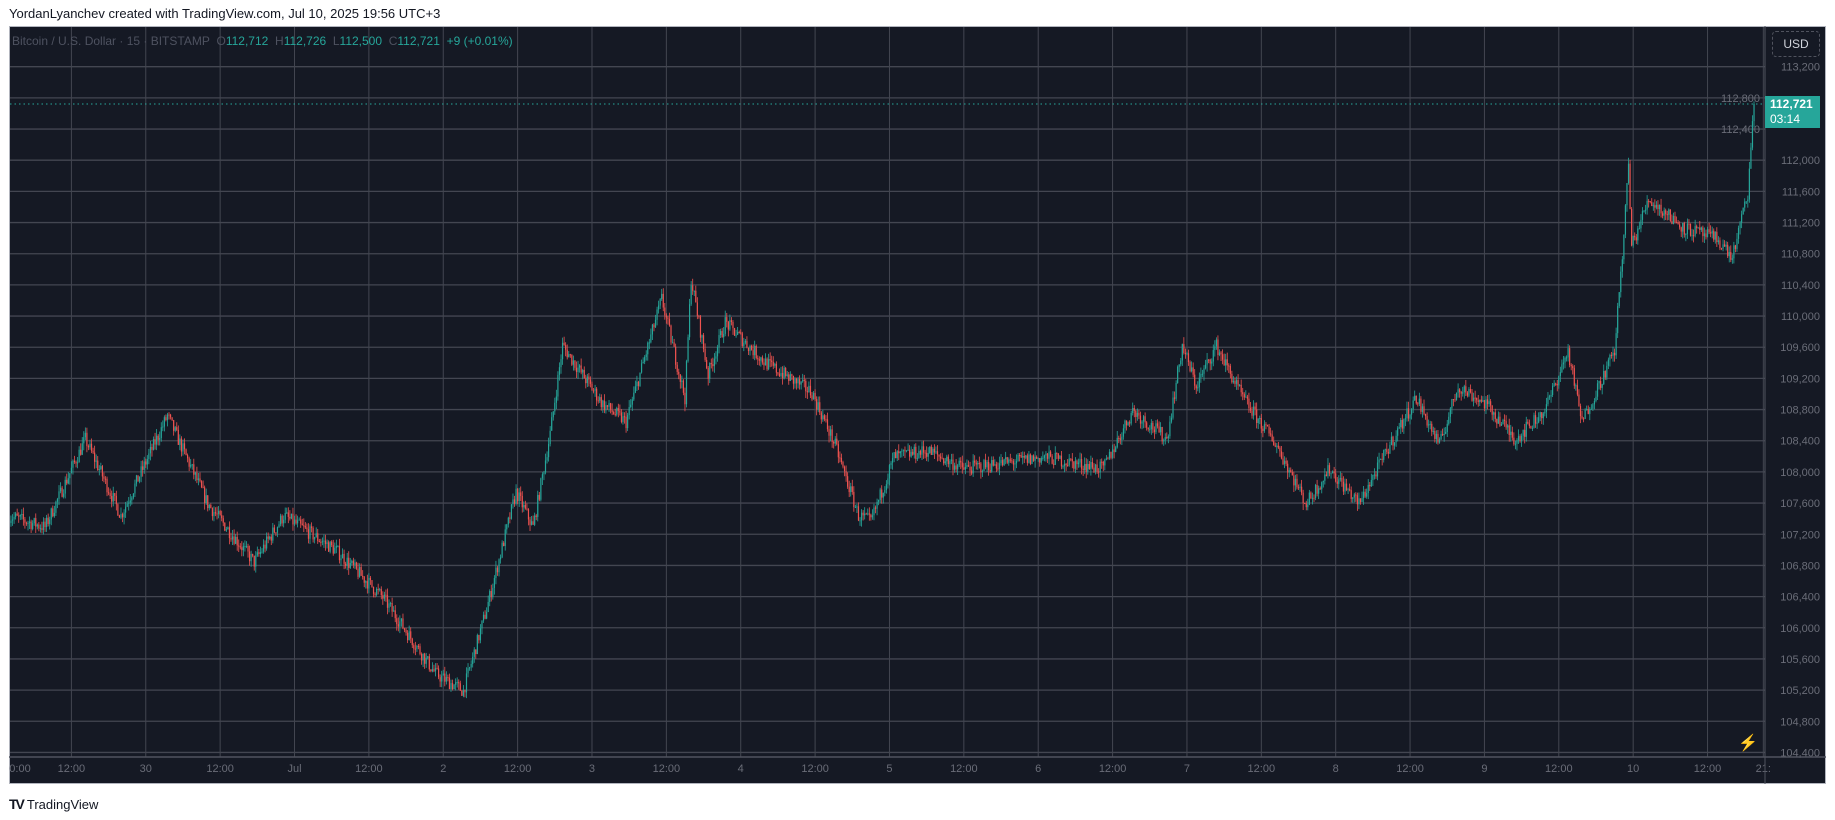 The width and height of the screenshot is (1835, 820). What do you see at coordinates (1796, 44) in the screenshot?
I see `currency-button: USD` at bounding box center [1796, 44].